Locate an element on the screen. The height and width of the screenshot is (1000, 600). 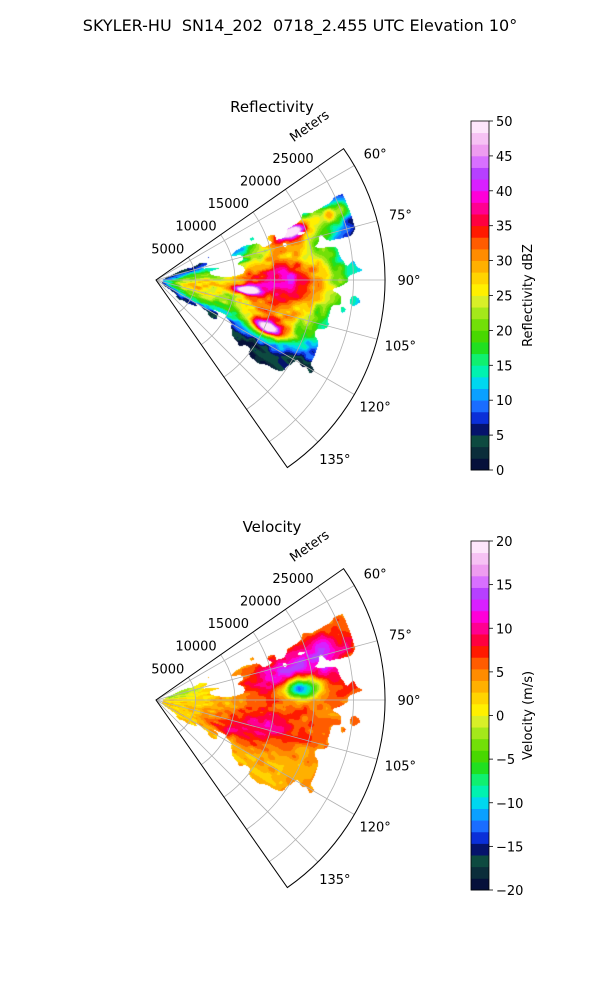
range-tick-label: 15000 is located at coordinates (228, 624).